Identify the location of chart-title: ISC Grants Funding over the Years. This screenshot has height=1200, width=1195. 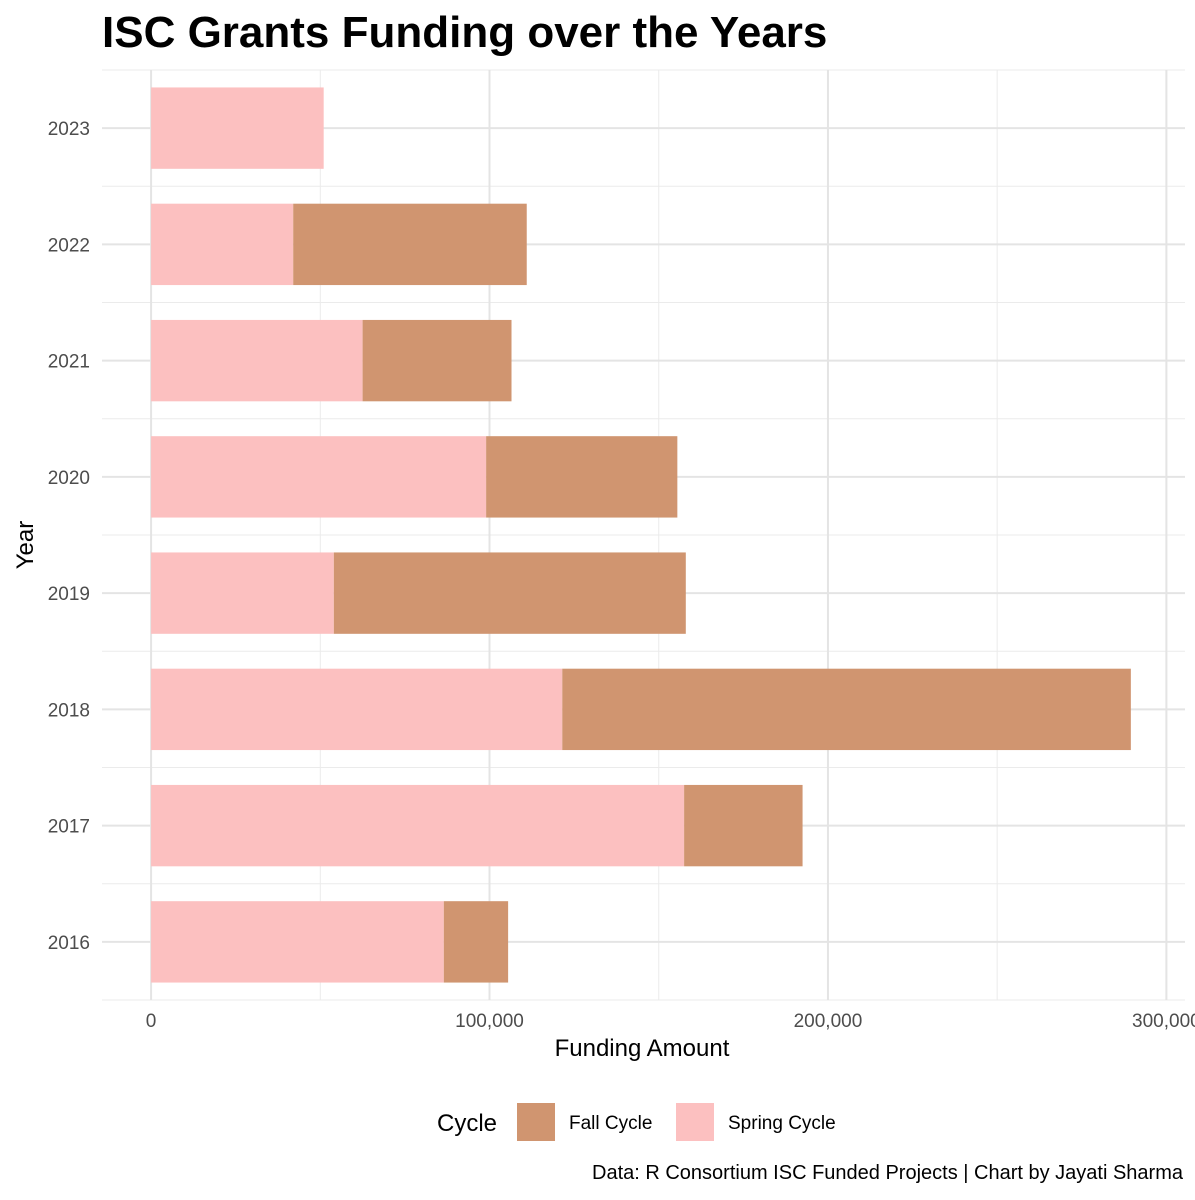
(465, 32).